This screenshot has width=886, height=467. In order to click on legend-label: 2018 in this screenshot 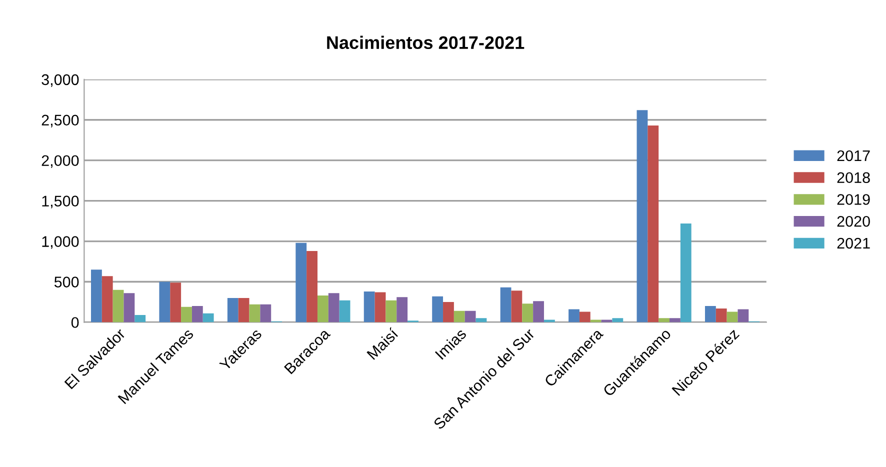, I will do `click(853, 178)`.